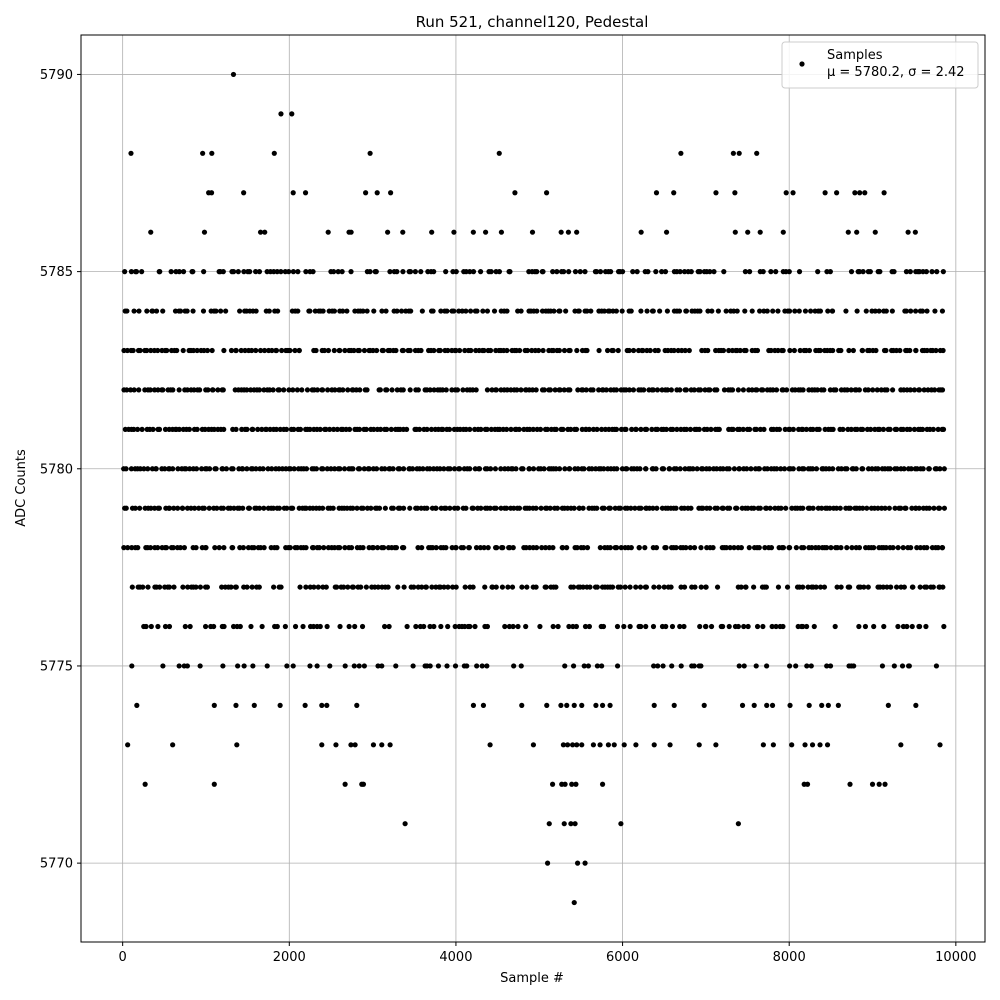  What do you see at coordinates (532, 978) in the screenshot?
I see `x-axis-label: Sample #` at bounding box center [532, 978].